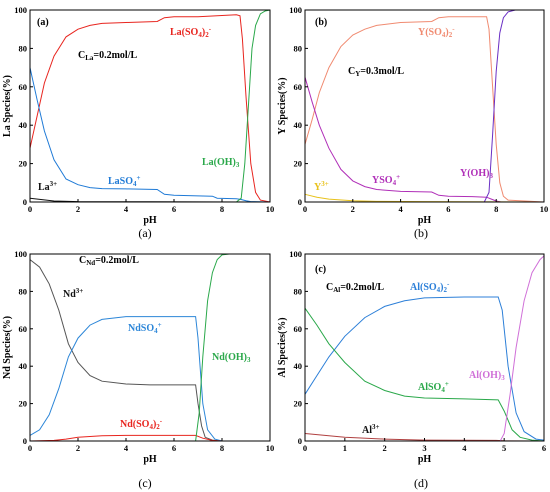 The height and width of the screenshot is (492, 550). I want to click on caption: (c), so click(144, 483).